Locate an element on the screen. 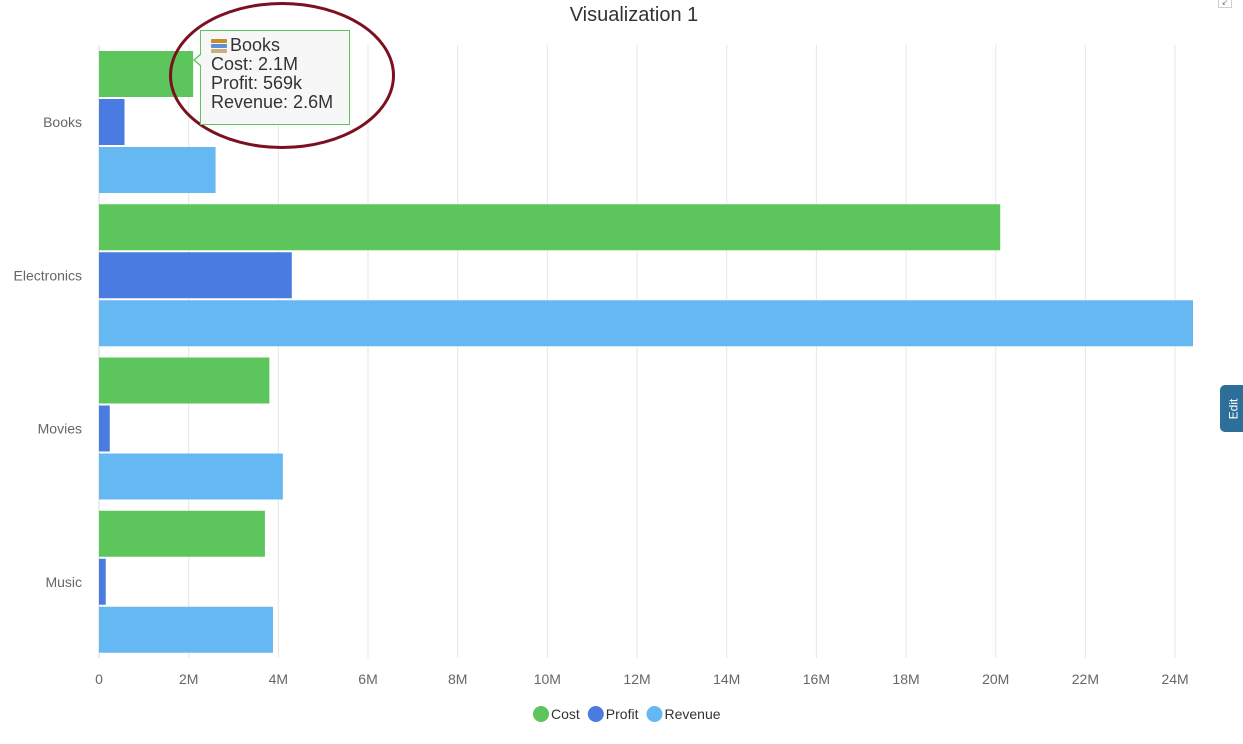 Image resolution: width=1243 pixels, height=744 pixels. tooltip-header: Books is located at coordinates (275, 45).